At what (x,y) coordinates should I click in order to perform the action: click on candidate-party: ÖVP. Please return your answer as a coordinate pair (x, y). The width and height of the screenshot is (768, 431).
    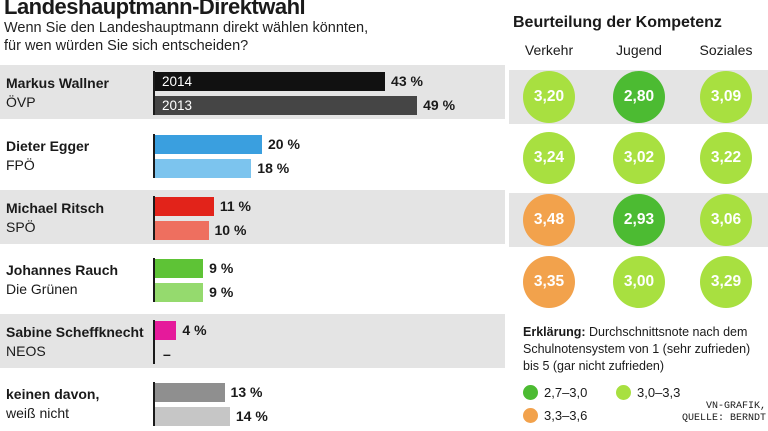
    Looking at the image, I should click on (21, 102).